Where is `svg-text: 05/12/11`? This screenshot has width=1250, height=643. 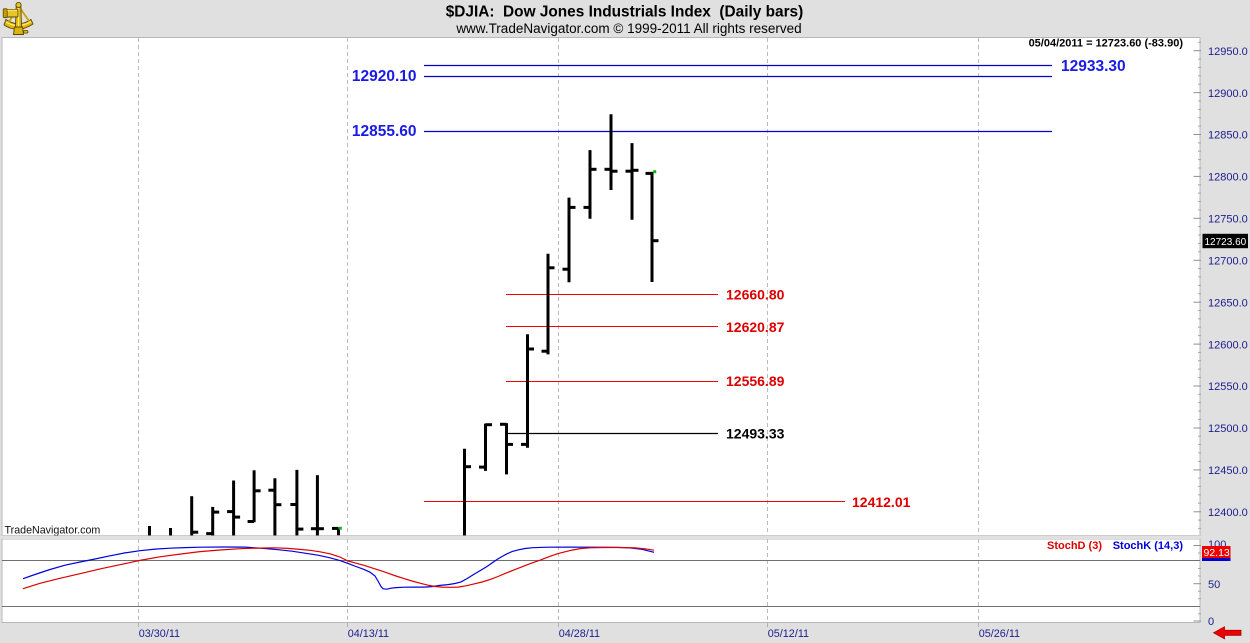 svg-text: 05/12/11 is located at coordinates (788, 634).